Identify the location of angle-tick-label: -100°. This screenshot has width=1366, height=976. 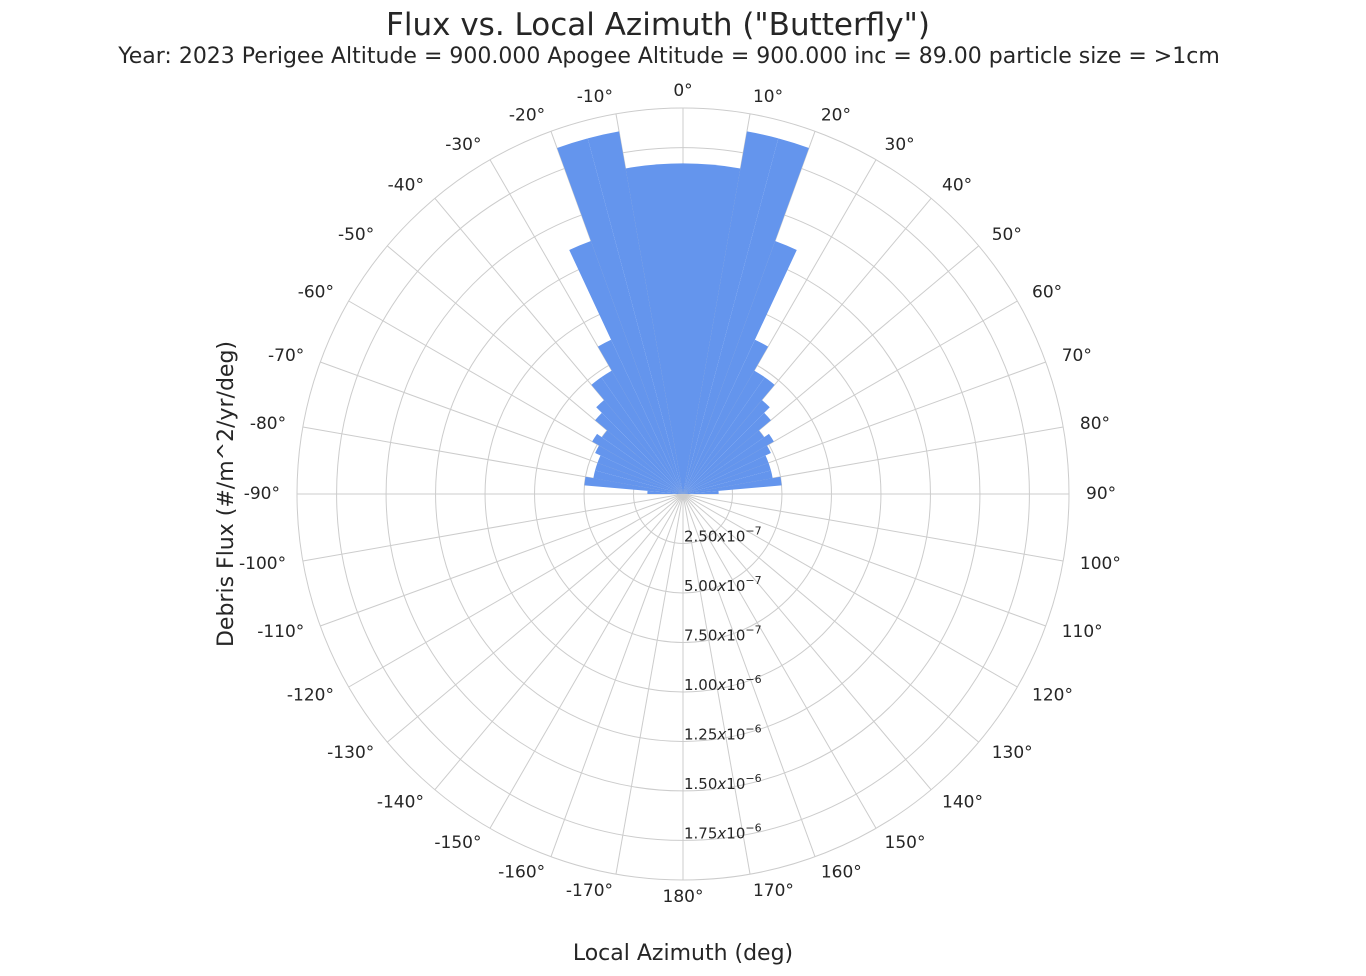
(262, 564).